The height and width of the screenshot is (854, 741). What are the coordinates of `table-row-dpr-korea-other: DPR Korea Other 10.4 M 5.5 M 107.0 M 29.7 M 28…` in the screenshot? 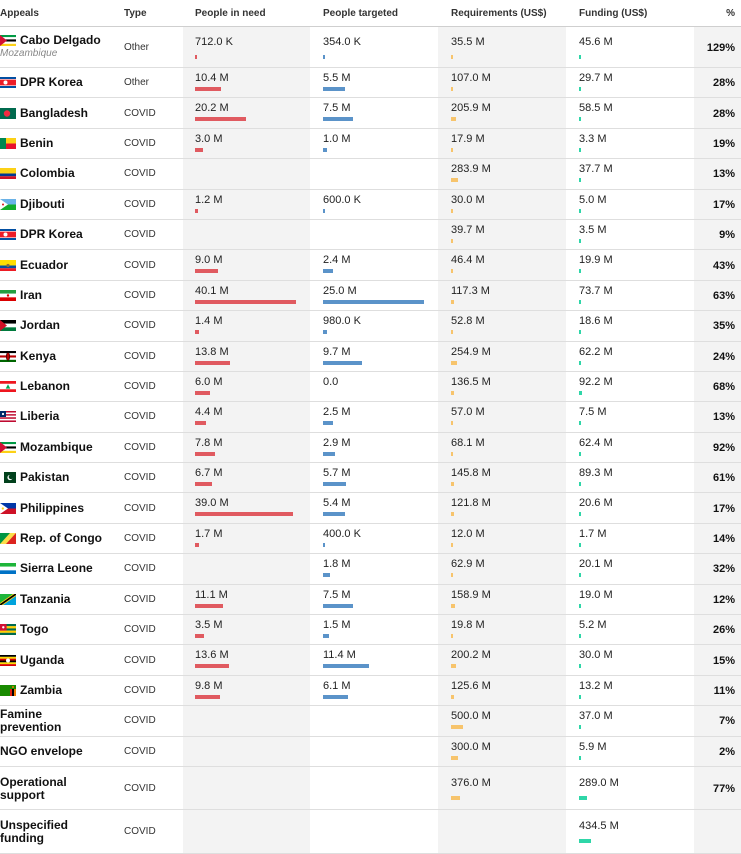 It's located at (370, 83).